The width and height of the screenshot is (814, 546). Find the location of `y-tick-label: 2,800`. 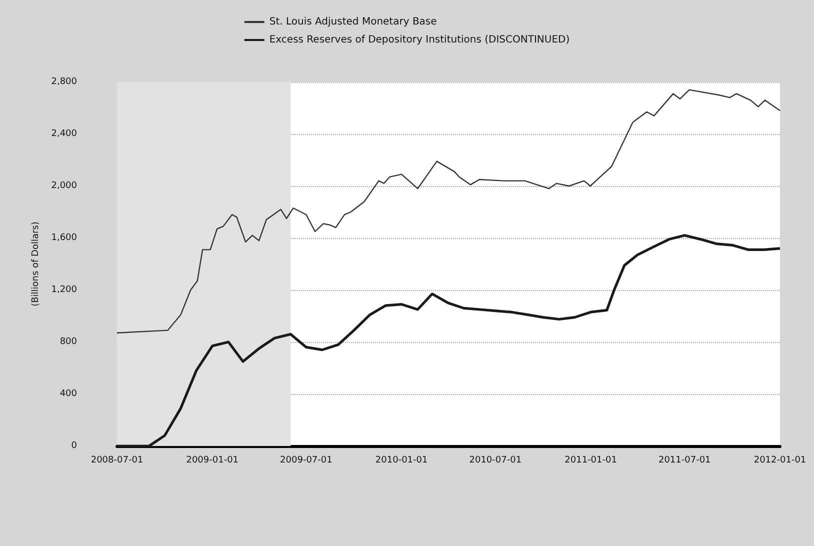

y-tick-label: 2,800 is located at coordinates (64, 82).